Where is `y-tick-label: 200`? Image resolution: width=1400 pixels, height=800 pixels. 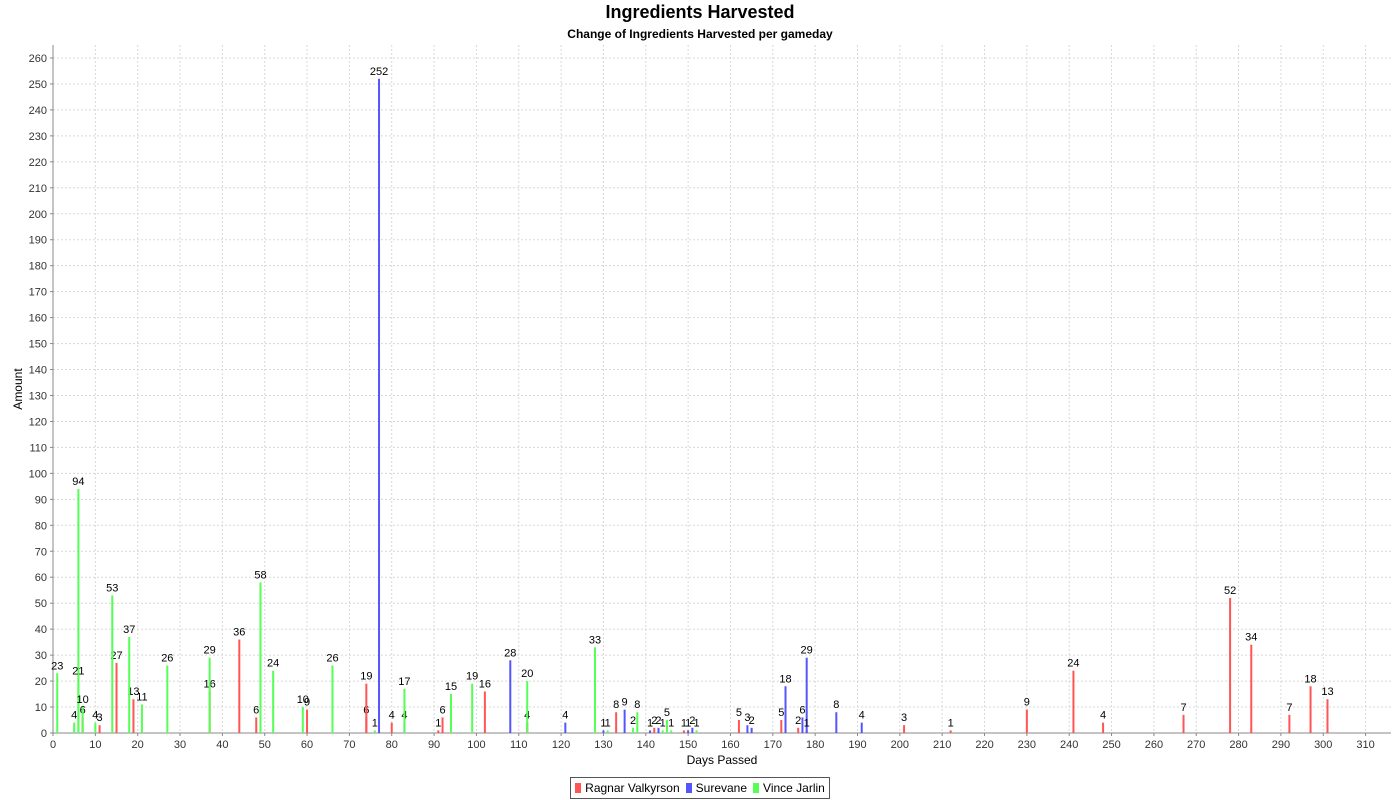 y-tick-label: 200 is located at coordinates (38, 215).